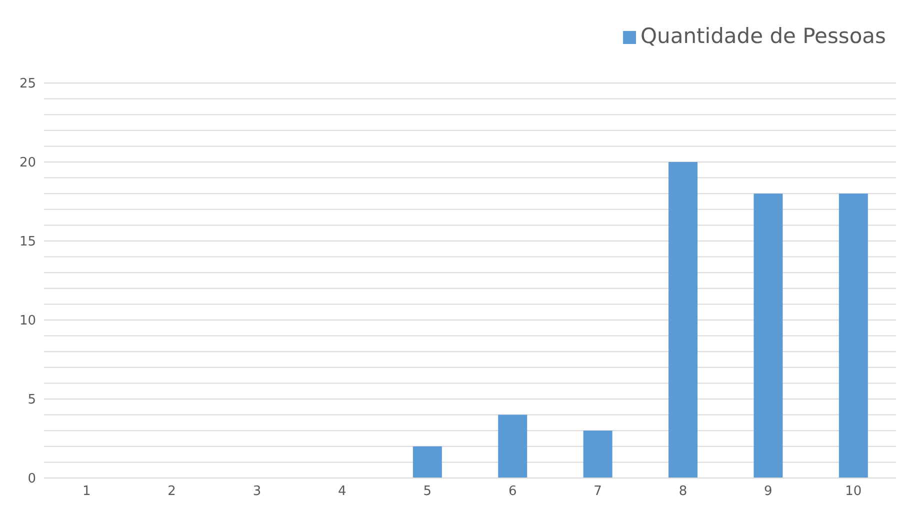 The width and height of the screenshot is (916, 513). I want to click on x-tick-label: 1, so click(86, 492).